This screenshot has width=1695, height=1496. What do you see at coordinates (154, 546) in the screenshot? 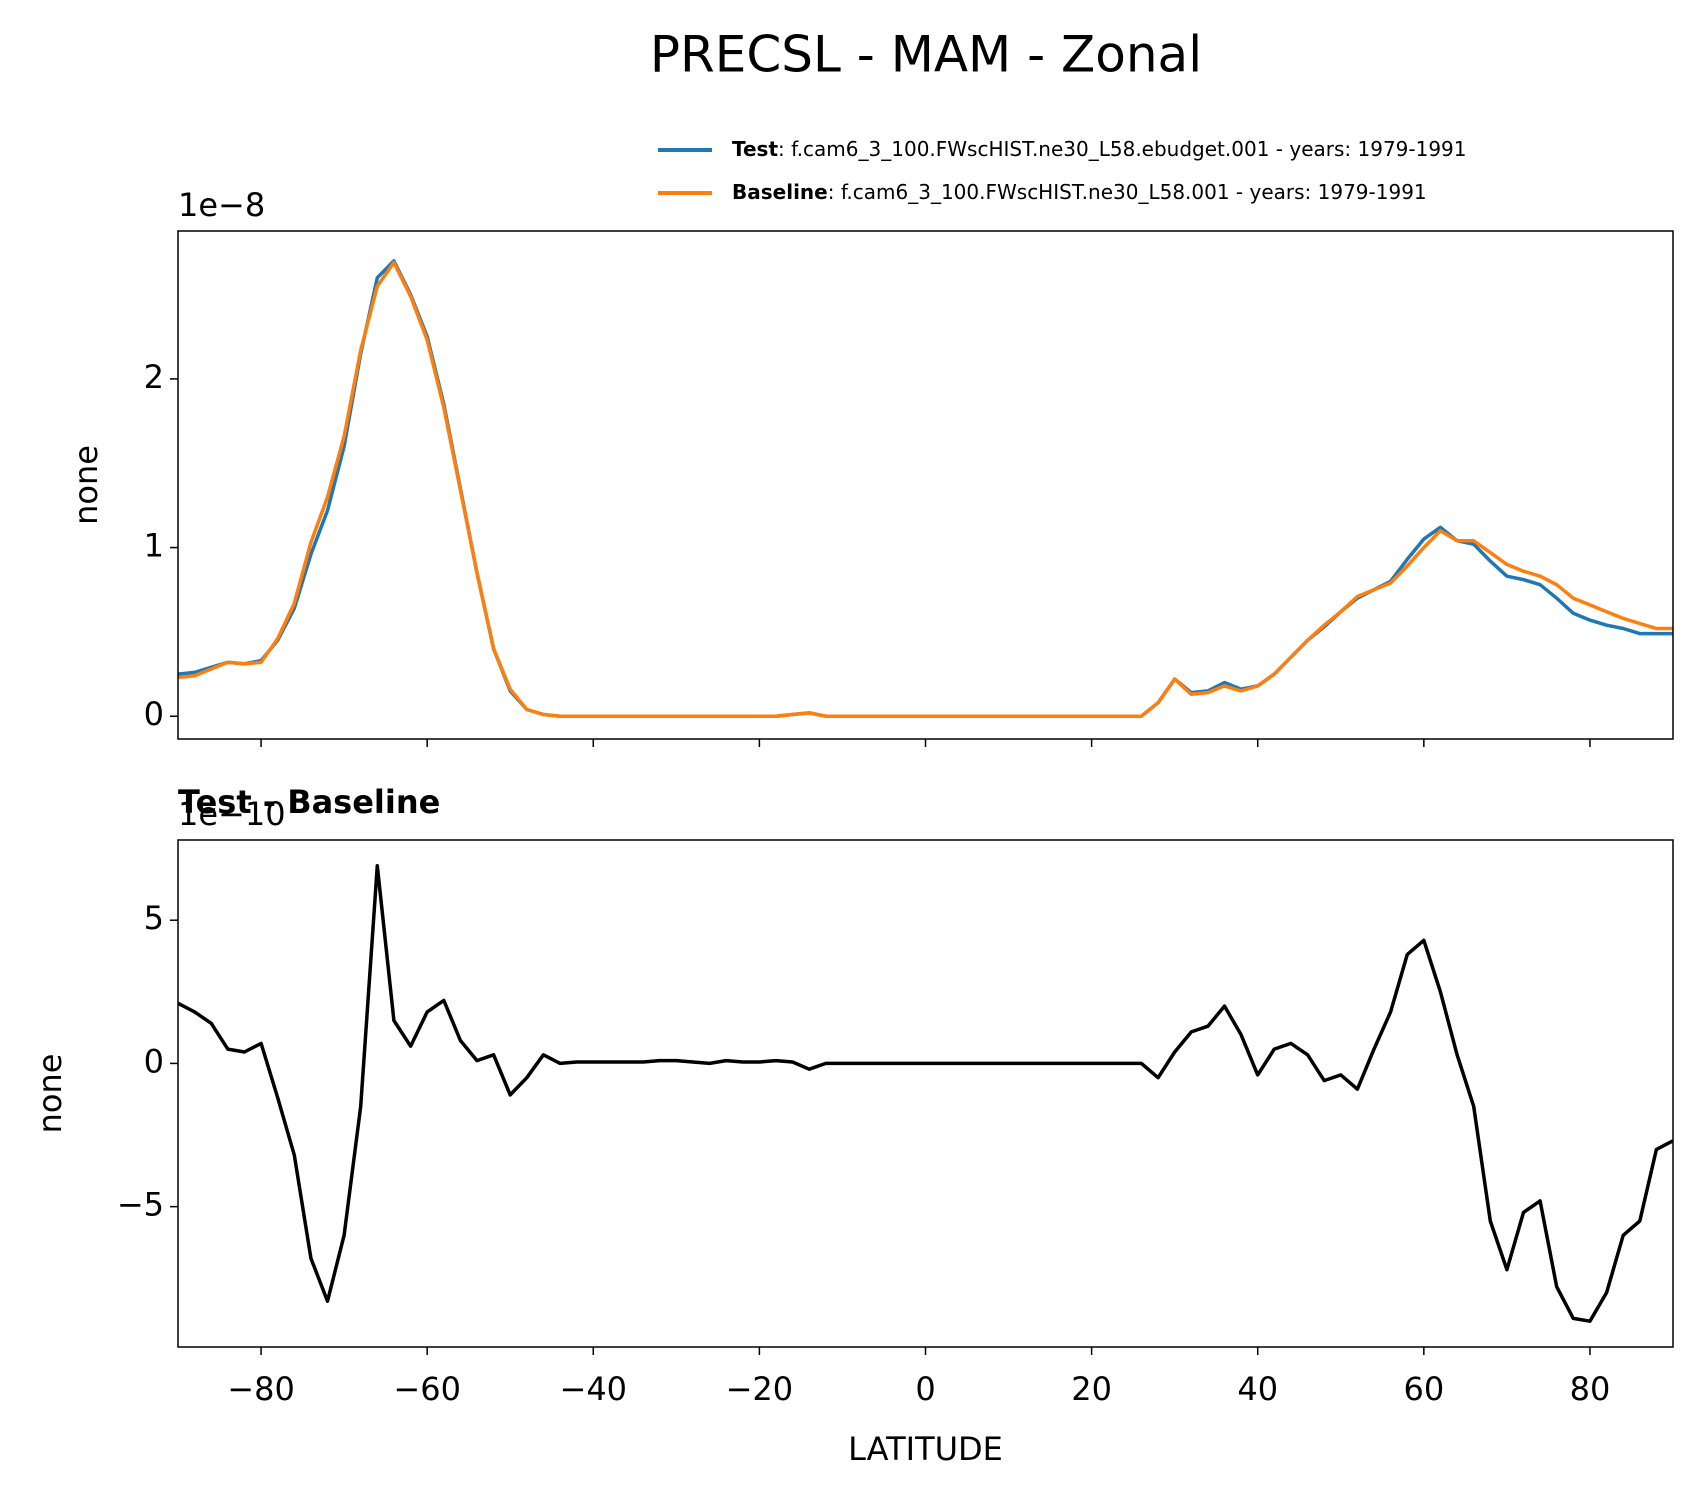
I see `y-tick-label: 1` at bounding box center [154, 546].